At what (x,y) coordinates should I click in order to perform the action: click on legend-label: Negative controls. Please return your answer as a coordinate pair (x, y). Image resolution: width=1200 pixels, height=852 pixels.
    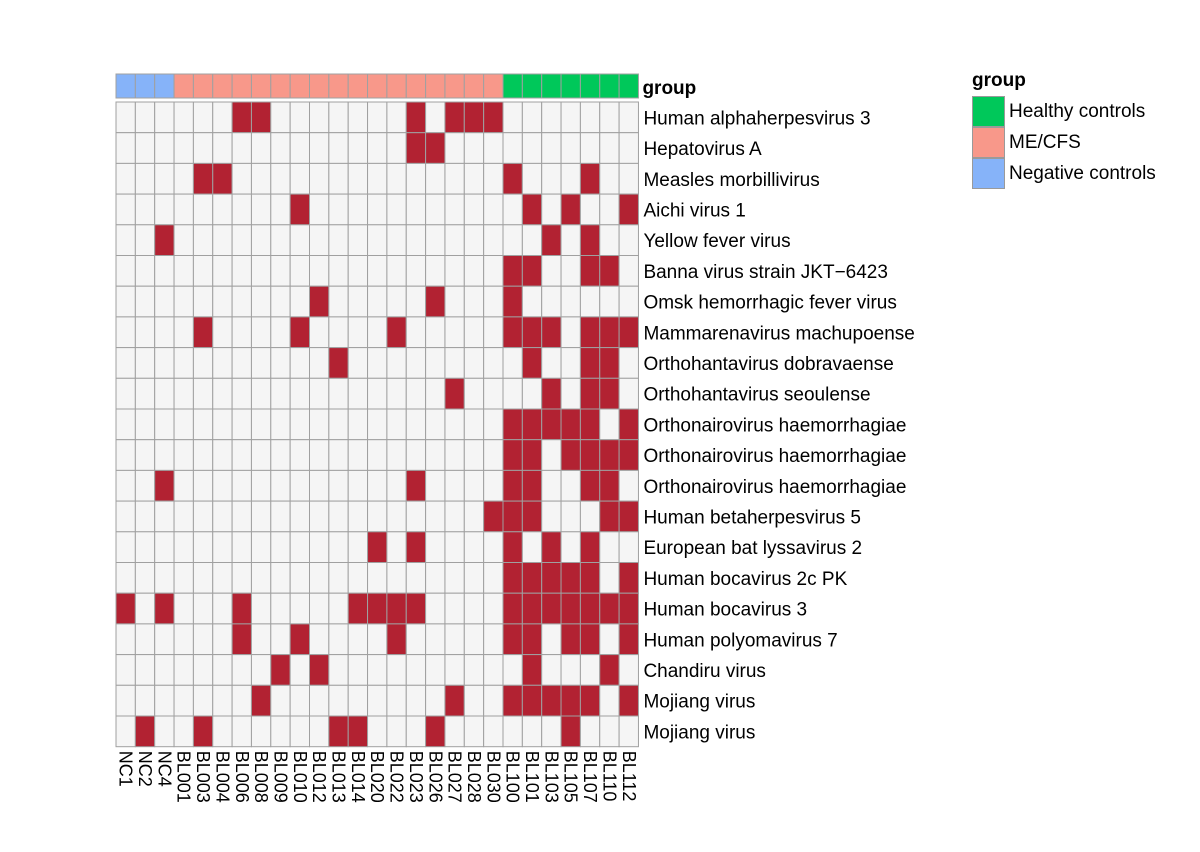
    Looking at the image, I should click on (1082, 173).